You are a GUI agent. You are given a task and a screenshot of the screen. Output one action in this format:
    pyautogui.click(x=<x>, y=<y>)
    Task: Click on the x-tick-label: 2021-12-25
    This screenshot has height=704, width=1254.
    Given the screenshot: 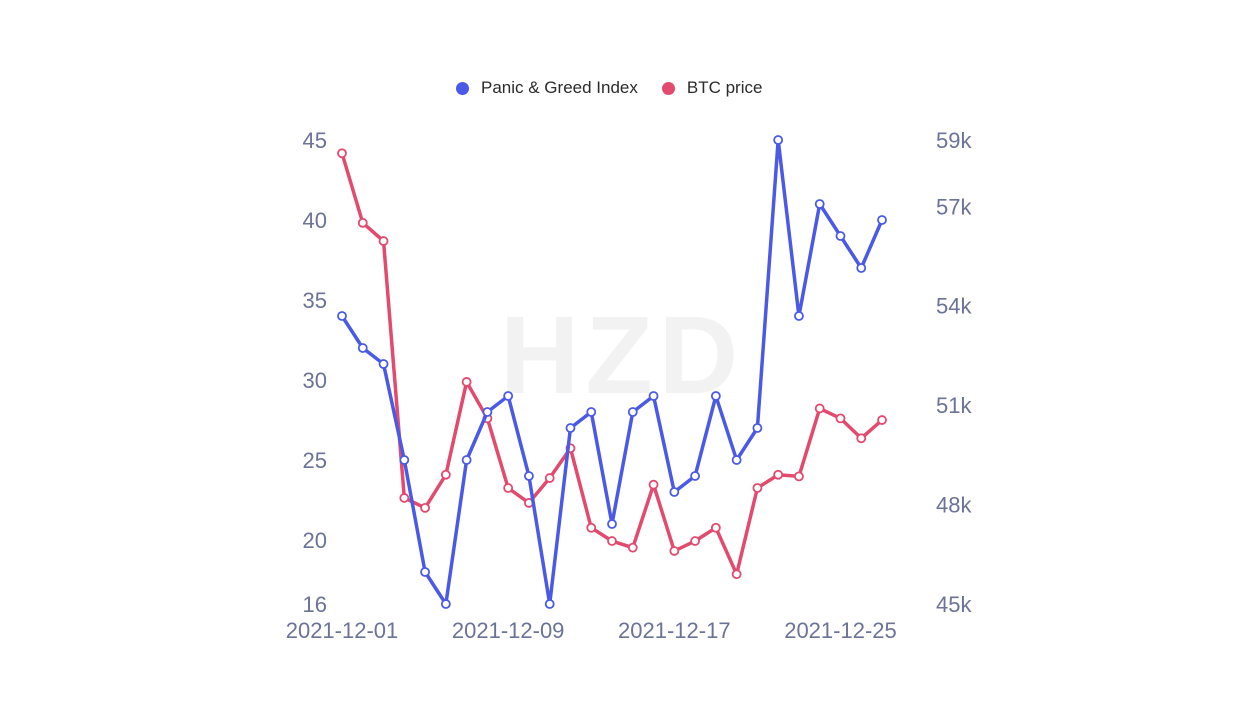 What is the action you would take?
    pyautogui.click(x=840, y=630)
    